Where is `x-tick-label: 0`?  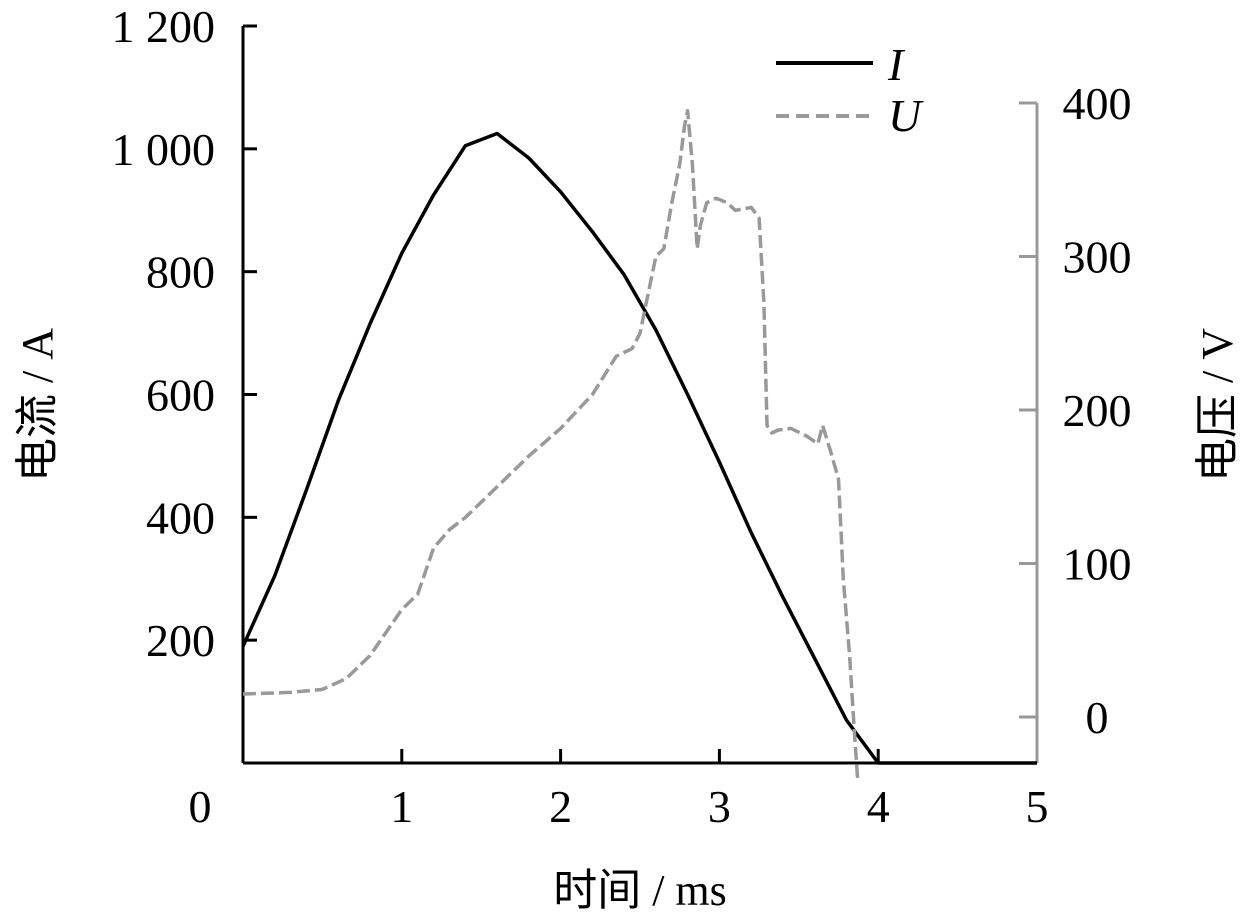
x-tick-label: 0 is located at coordinates (200, 806).